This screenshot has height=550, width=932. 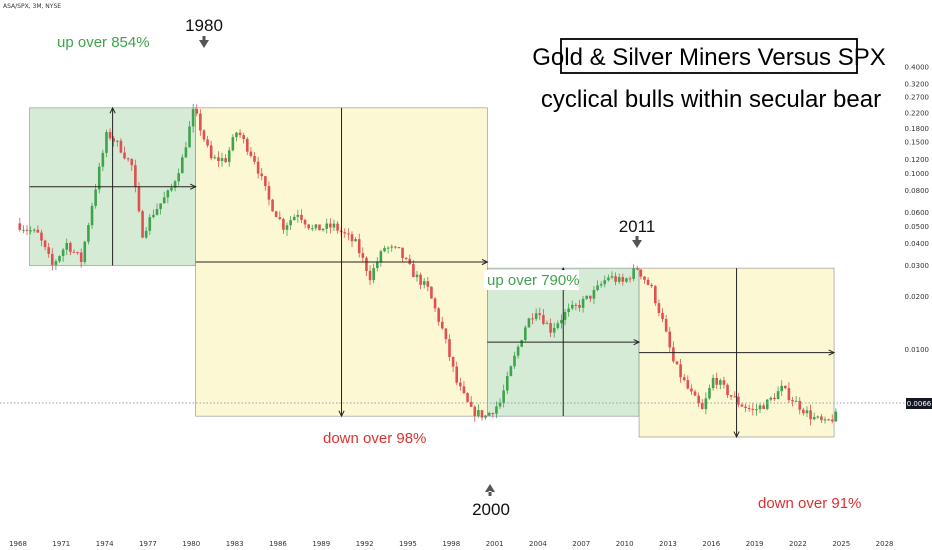 What do you see at coordinates (32, 6) in the screenshot?
I see `symbol-label: ASA/SPX, 3M, NYSE` at bounding box center [32, 6].